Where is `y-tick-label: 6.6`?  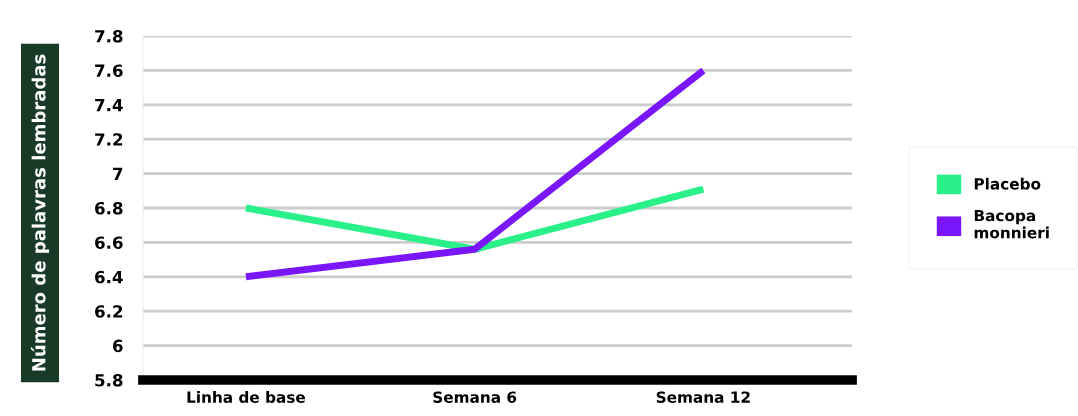 y-tick-label: 6.6 is located at coordinates (109, 242).